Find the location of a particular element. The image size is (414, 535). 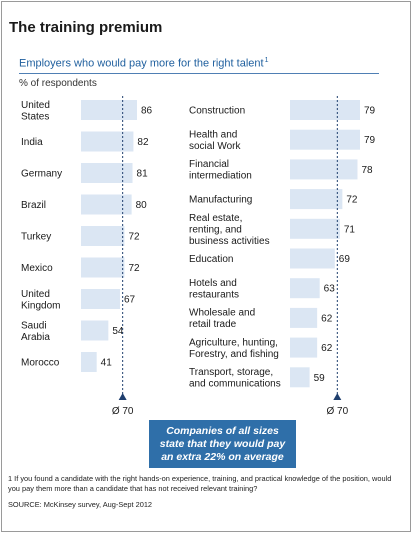

category-label-financial-intermediation: Financial intermediation is located at coordinates (220, 170).